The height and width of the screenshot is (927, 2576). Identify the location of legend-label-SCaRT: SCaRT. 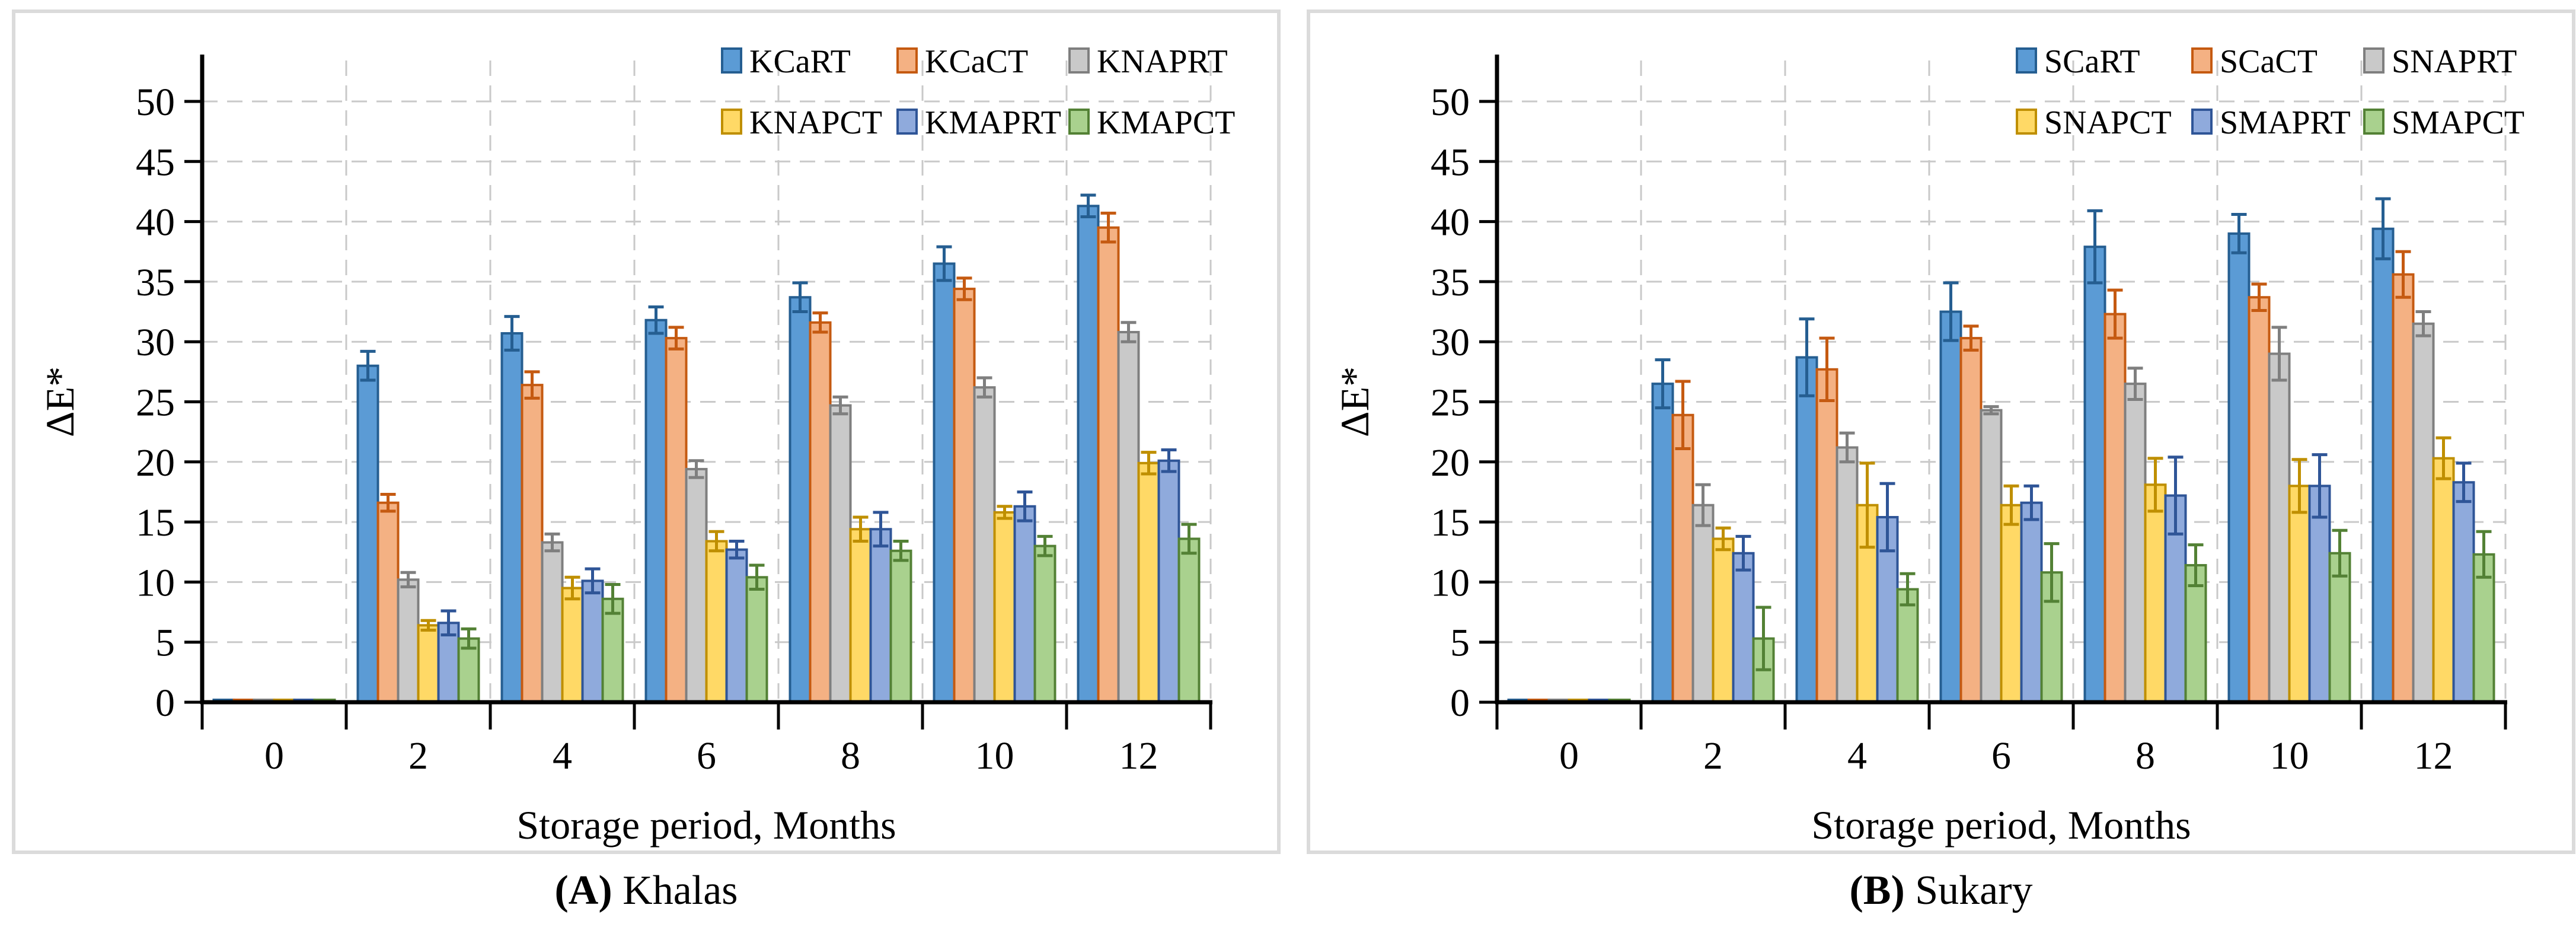
(2092, 62).